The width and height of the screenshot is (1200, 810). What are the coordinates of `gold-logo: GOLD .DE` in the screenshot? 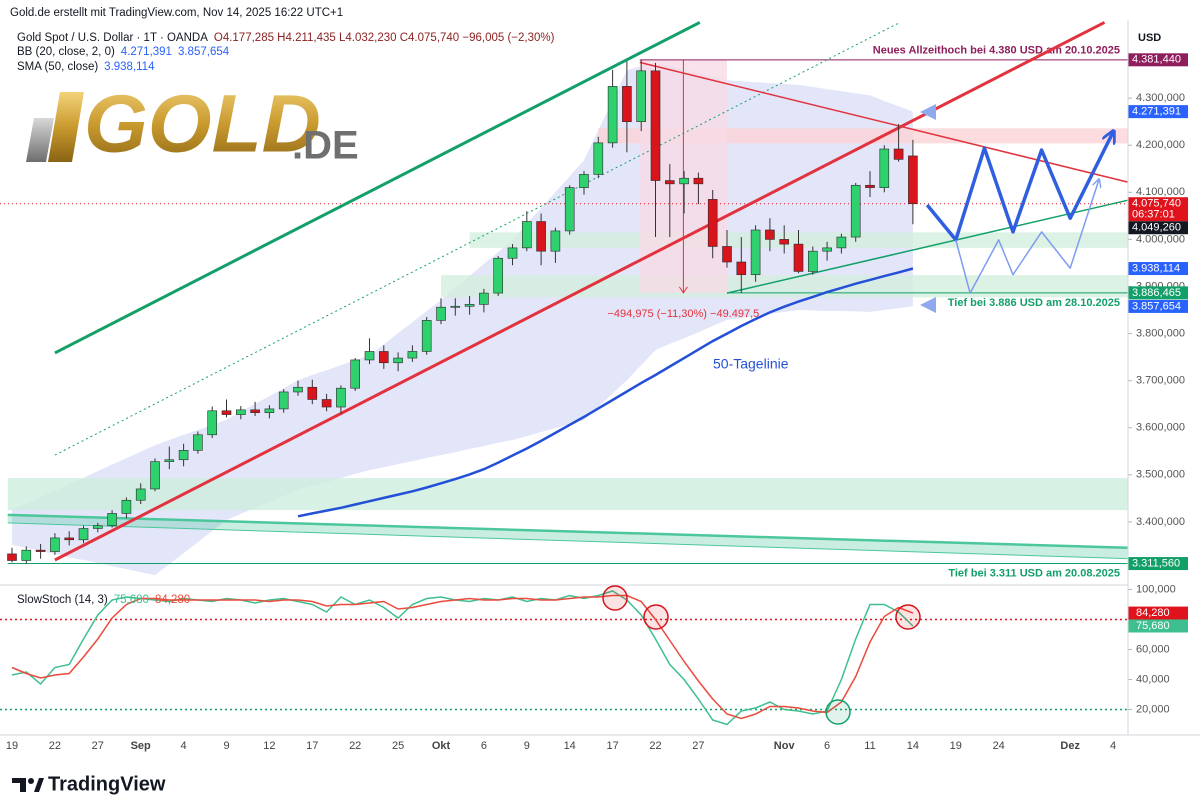 It's located at (192, 124).